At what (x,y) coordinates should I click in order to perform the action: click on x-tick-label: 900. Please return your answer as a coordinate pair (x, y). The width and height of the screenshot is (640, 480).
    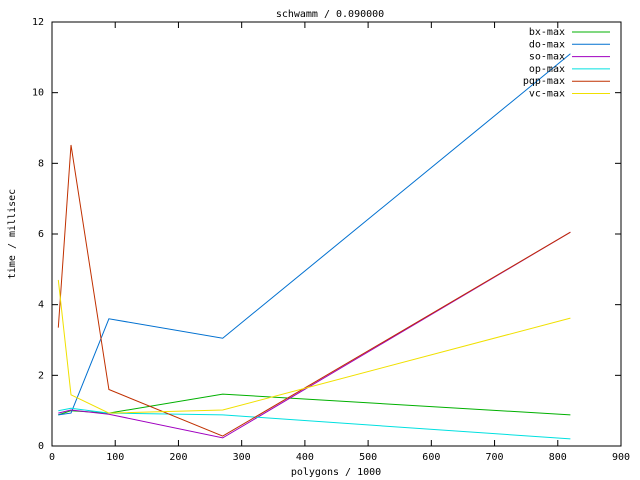
    Looking at the image, I should click on (621, 457).